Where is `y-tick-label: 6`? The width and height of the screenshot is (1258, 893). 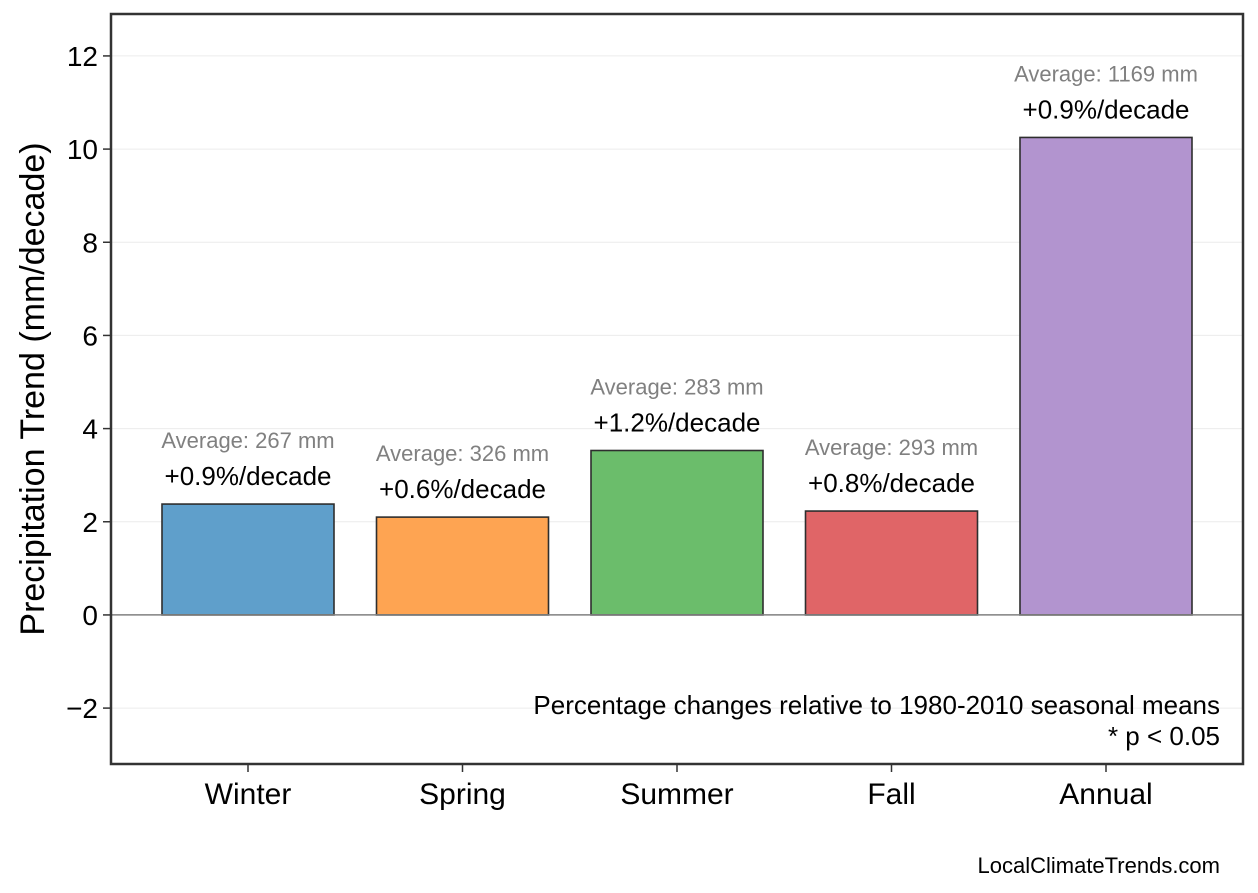
y-tick-label: 6 is located at coordinates (90, 335).